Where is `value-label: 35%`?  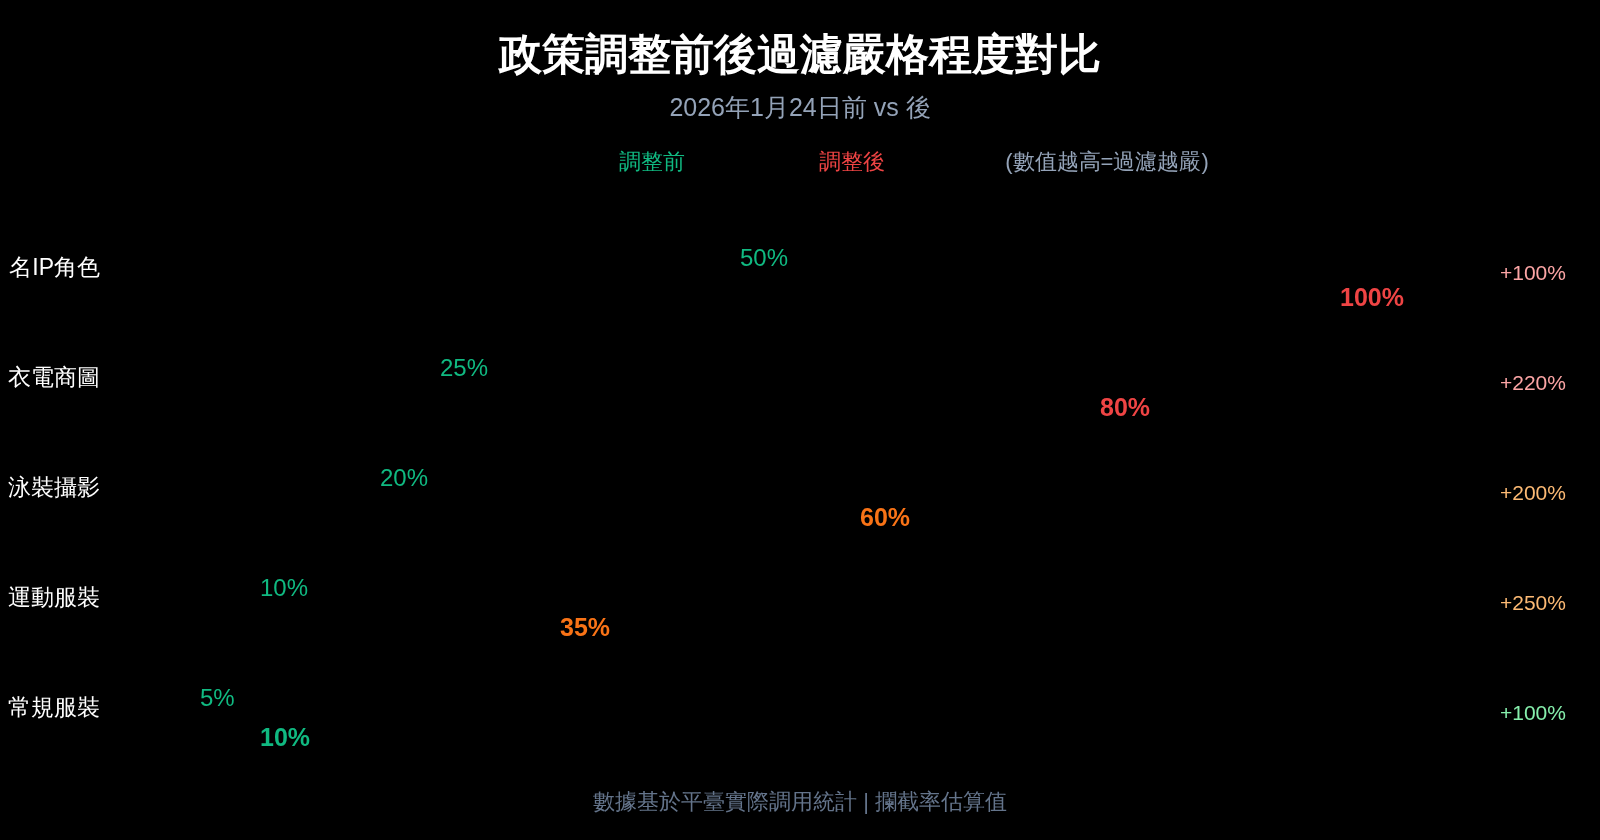
value-label: 35% is located at coordinates (585, 627).